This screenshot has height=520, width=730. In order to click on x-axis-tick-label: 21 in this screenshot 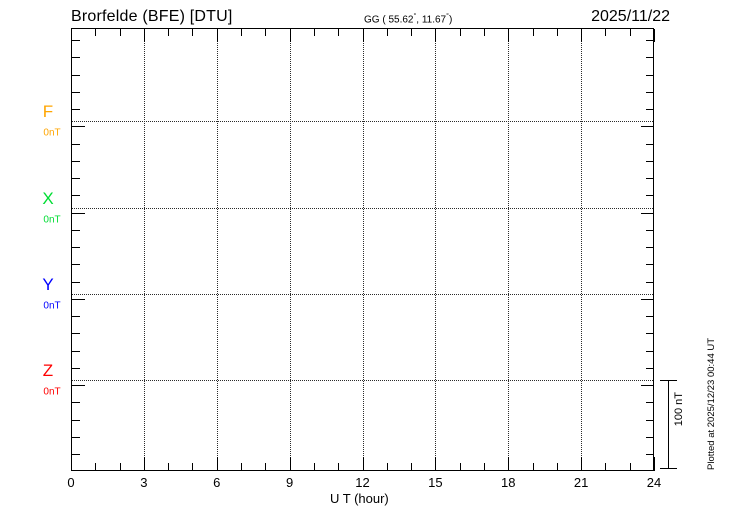, I will do `click(581, 482)`.